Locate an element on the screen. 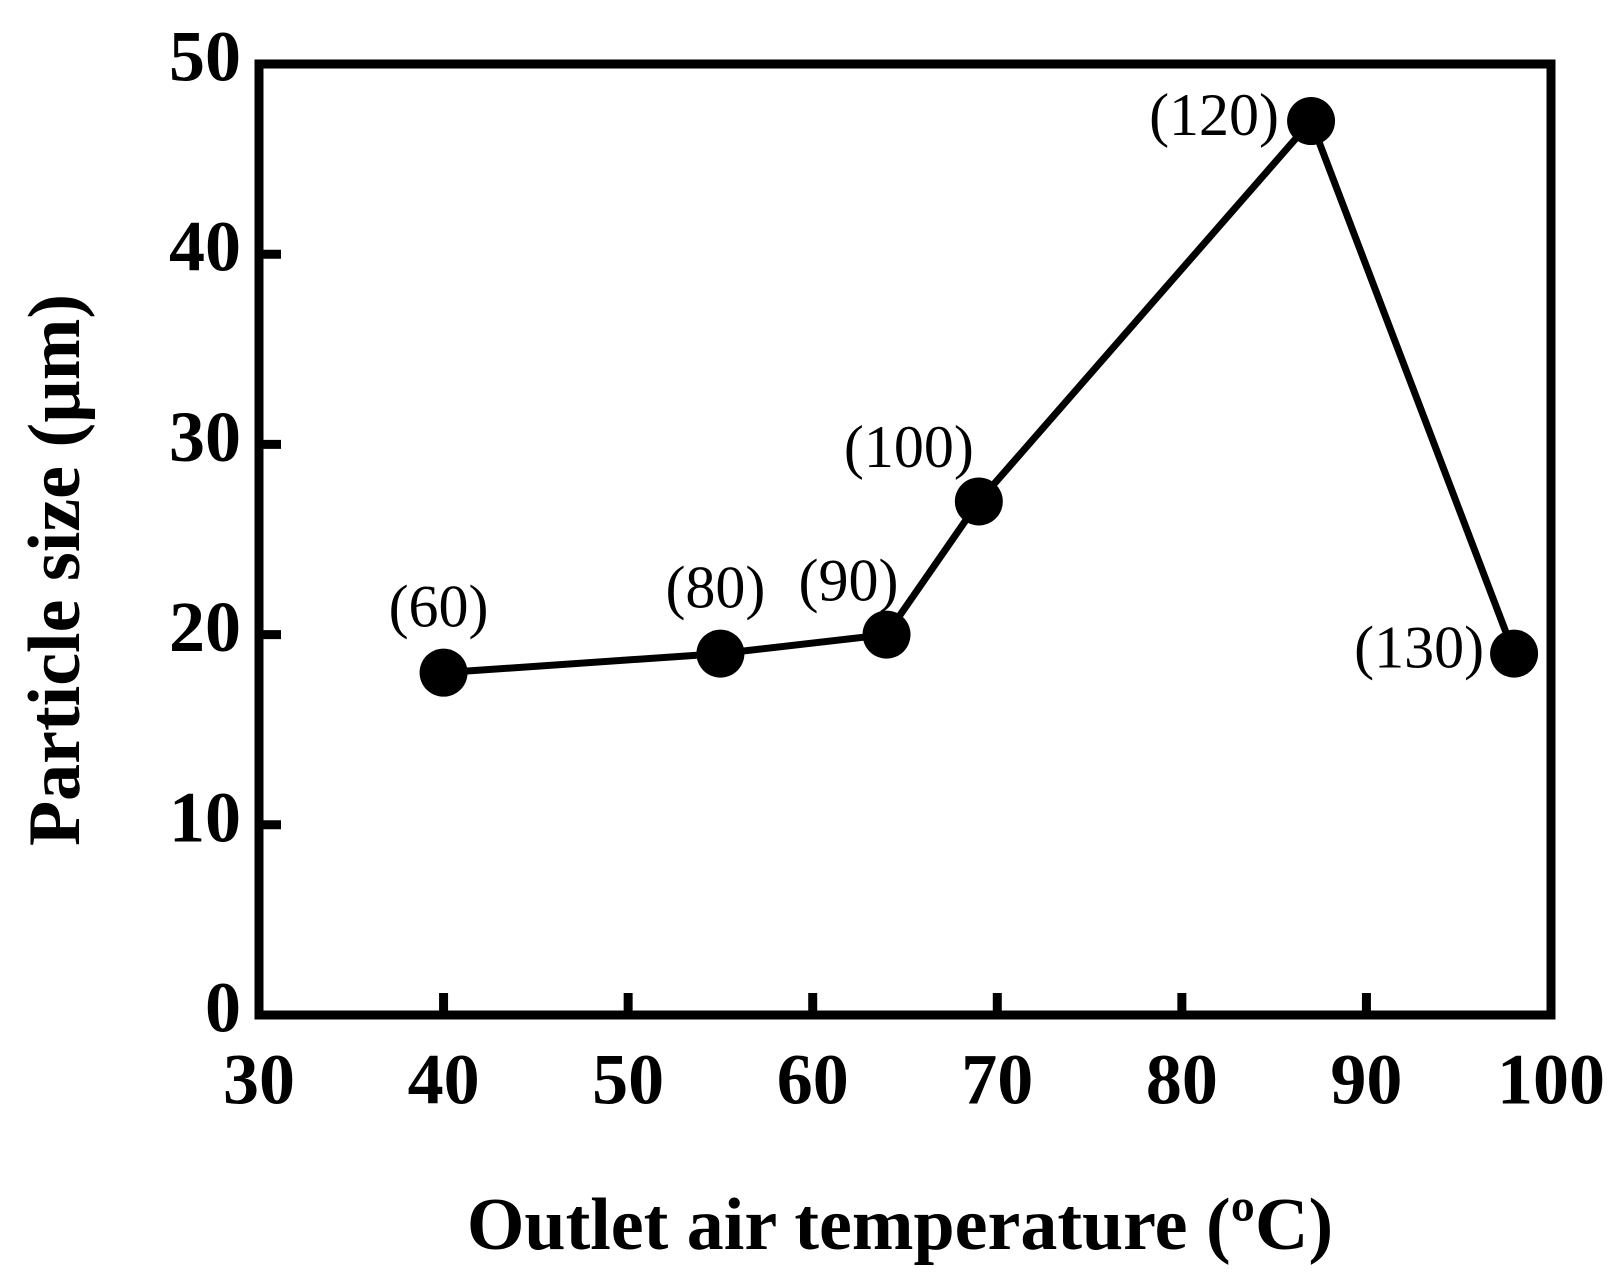 The image size is (1621, 1288). y-tick-label: 50 is located at coordinates (205, 57).